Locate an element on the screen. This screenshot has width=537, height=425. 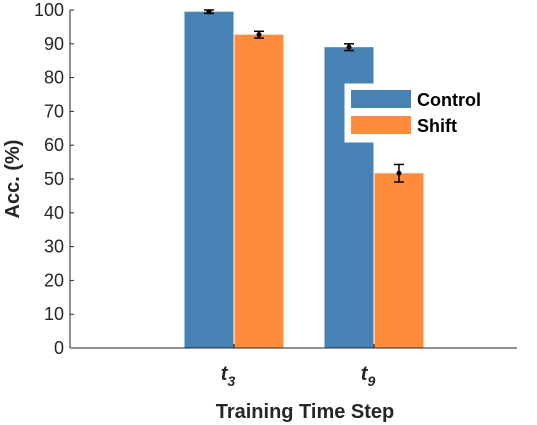
y-tick-label: 70 is located at coordinates (54, 111).